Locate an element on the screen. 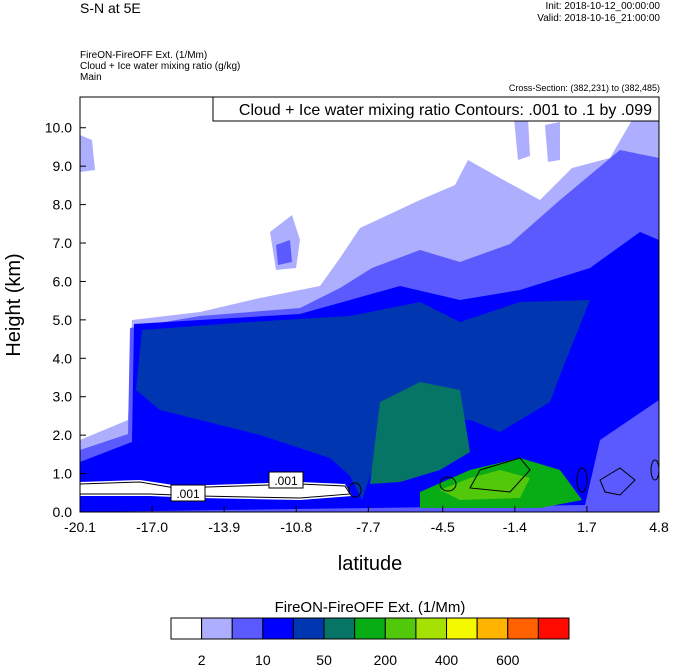  y-tick-label: 0.0 is located at coordinates (63, 512).